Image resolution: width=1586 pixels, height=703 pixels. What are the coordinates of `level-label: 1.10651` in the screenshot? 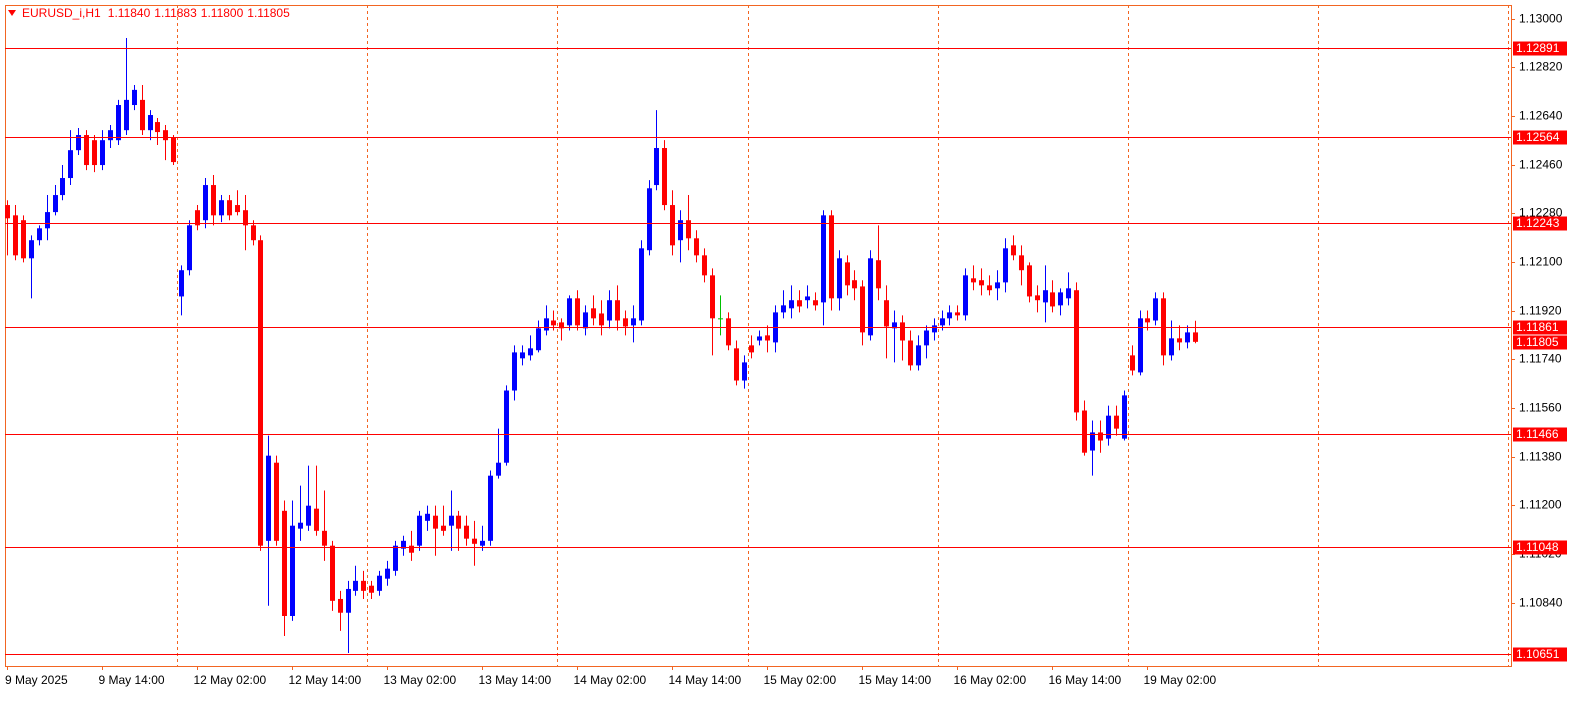 It's located at (1538, 654).